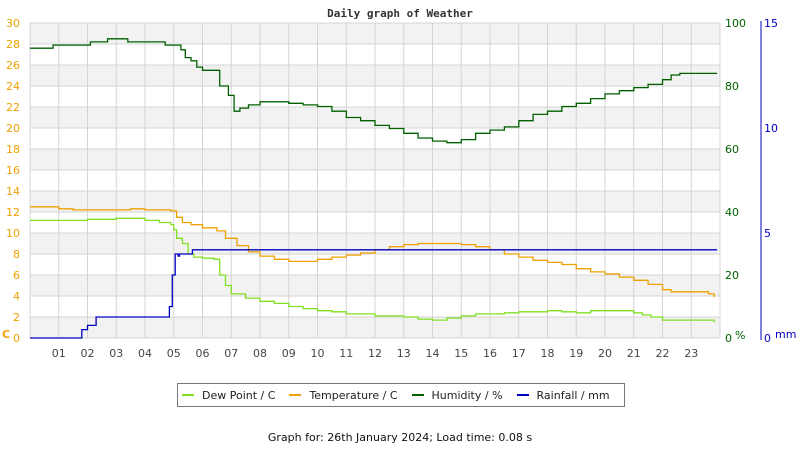 The height and width of the screenshot is (450, 800). I want to click on y-tick-humidity: 0, so click(728, 338).